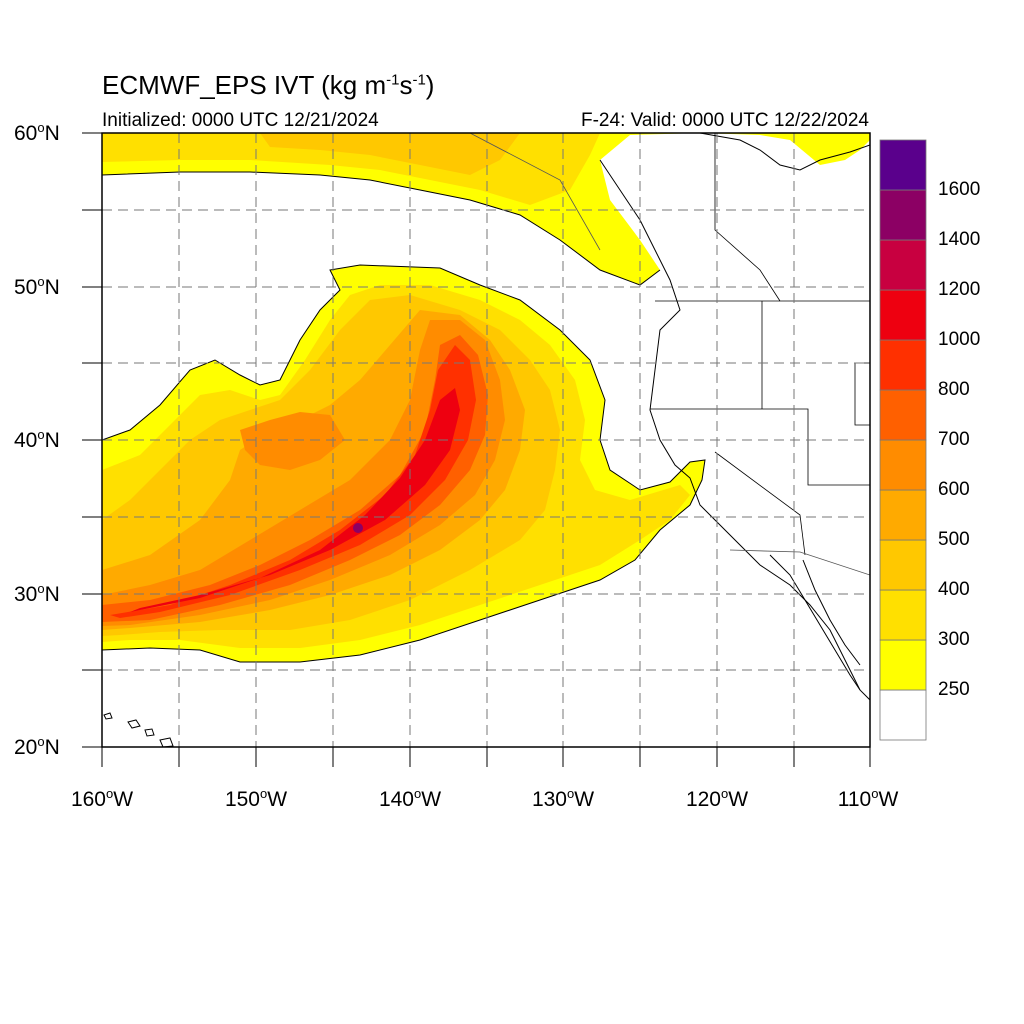 The width and height of the screenshot is (1024, 1024). I want to click on state-borders, so click(760, 344).